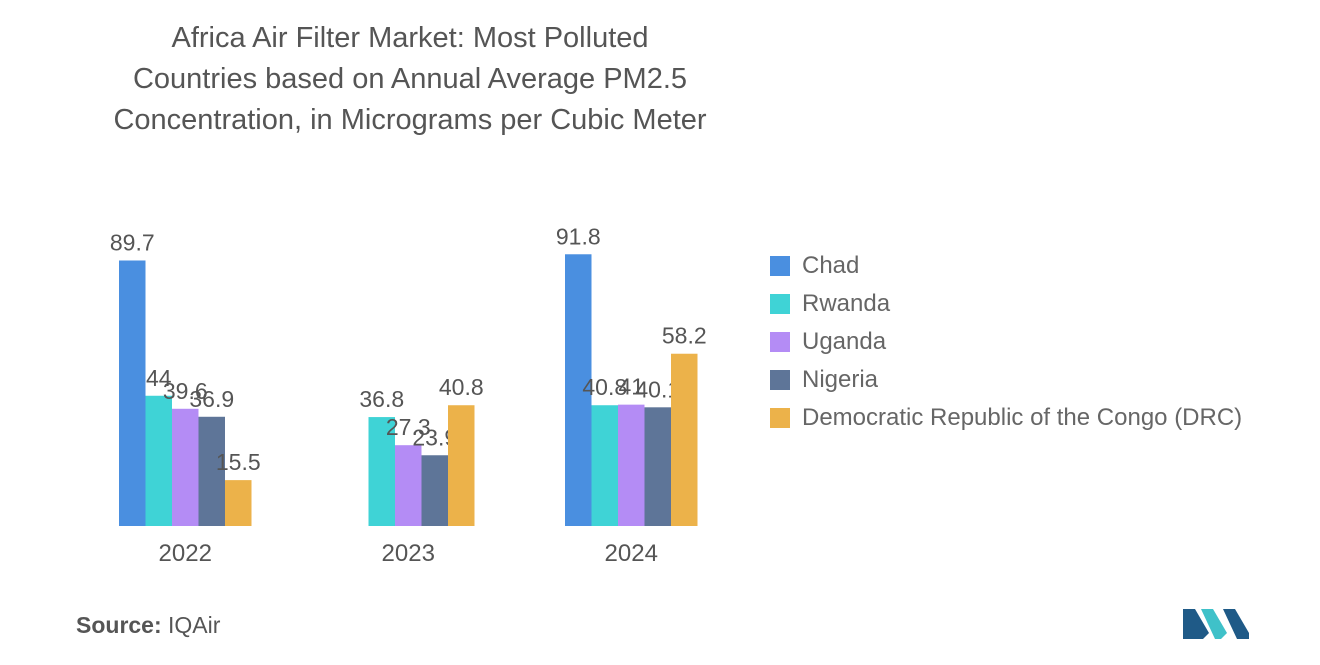 This screenshot has width=1320, height=665. What do you see at coordinates (844, 341) in the screenshot?
I see `legend-label-uganda: Uganda` at bounding box center [844, 341].